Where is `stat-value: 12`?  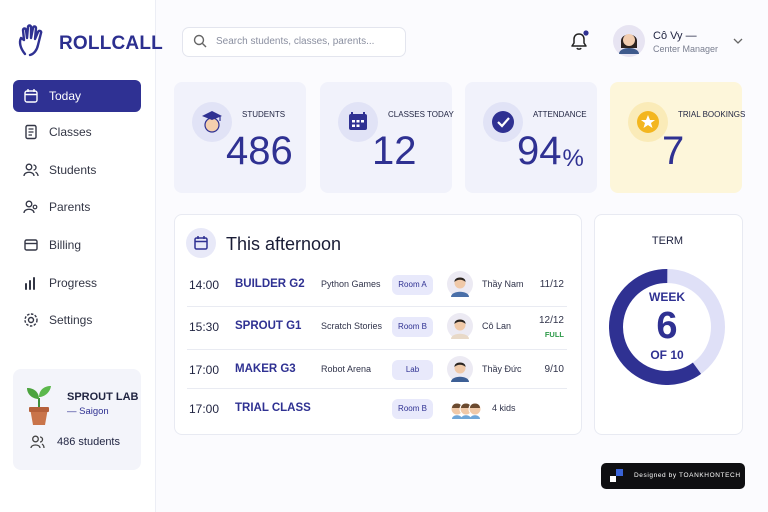 stat-value: 12 is located at coordinates (394, 151).